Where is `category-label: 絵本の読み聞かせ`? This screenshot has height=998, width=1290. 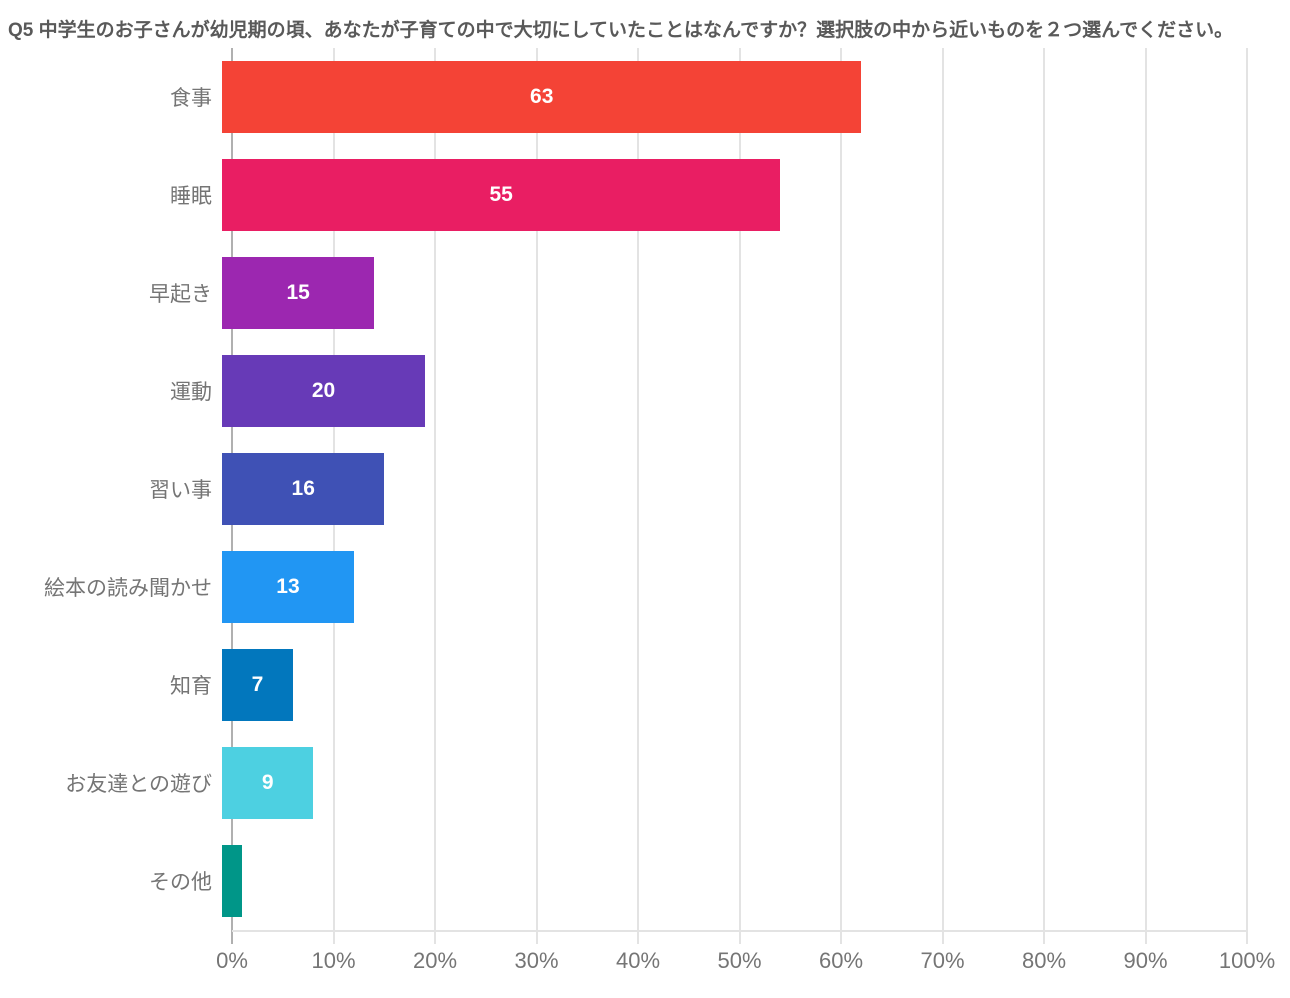
category-label: 絵本の読み聞かせ is located at coordinates (128, 588).